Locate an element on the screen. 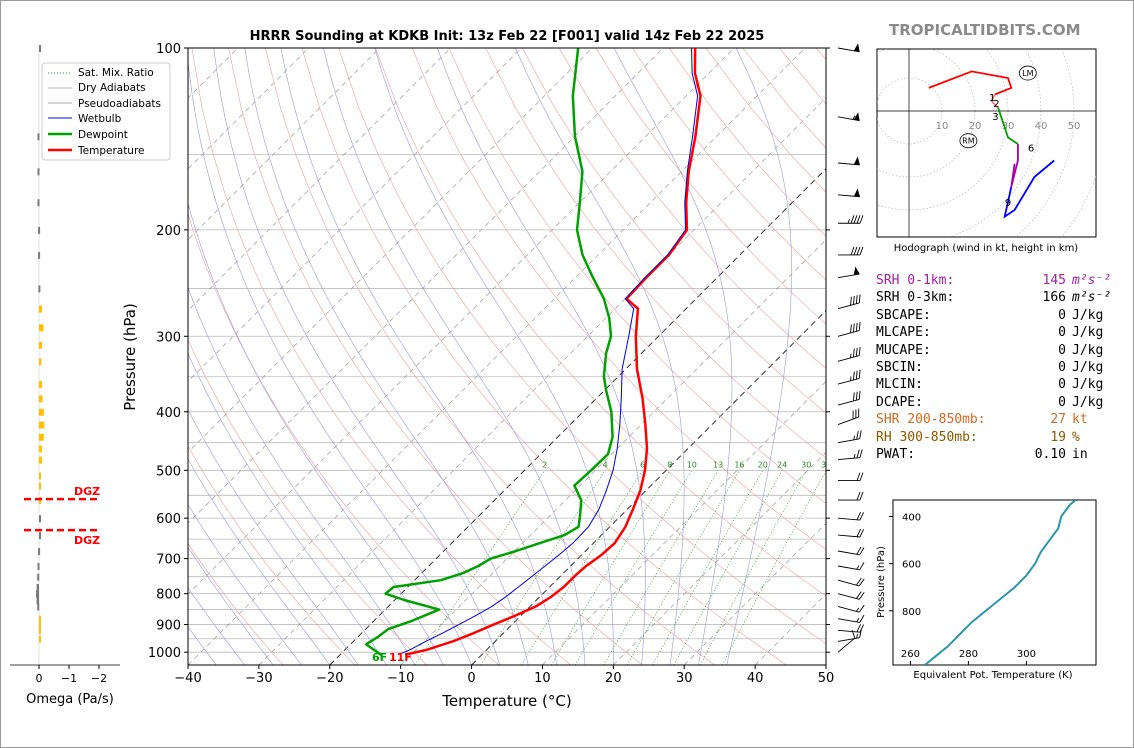  y-tick-label: 200 is located at coordinates (168, 231).